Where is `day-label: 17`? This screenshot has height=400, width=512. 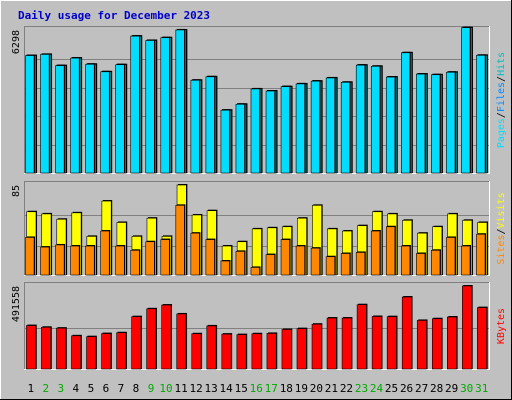
day-label: 17 is located at coordinates (271, 388).